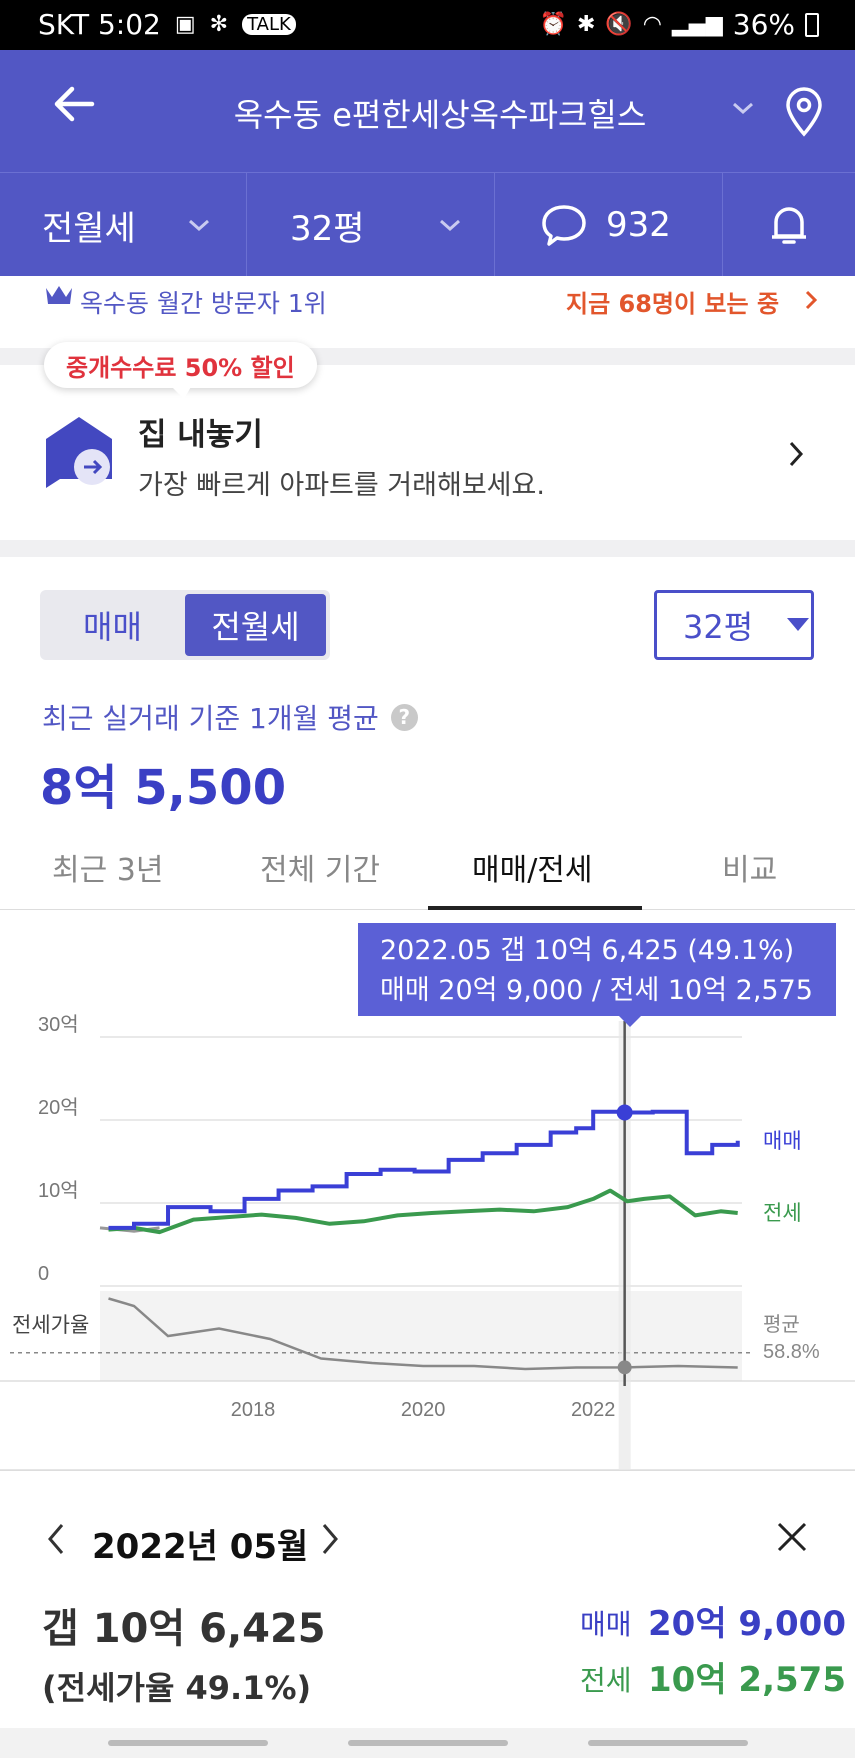 This screenshot has height=1758, width=855. Describe the element at coordinates (750, 870) in the screenshot. I see `tab-compare: 비교` at that location.